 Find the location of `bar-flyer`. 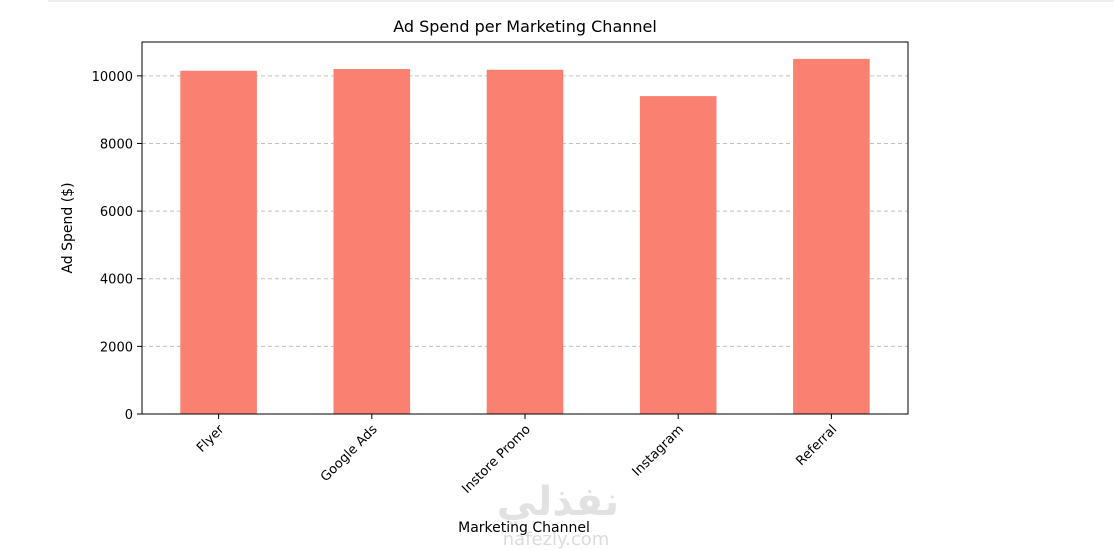

bar-flyer is located at coordinates (218, 242).